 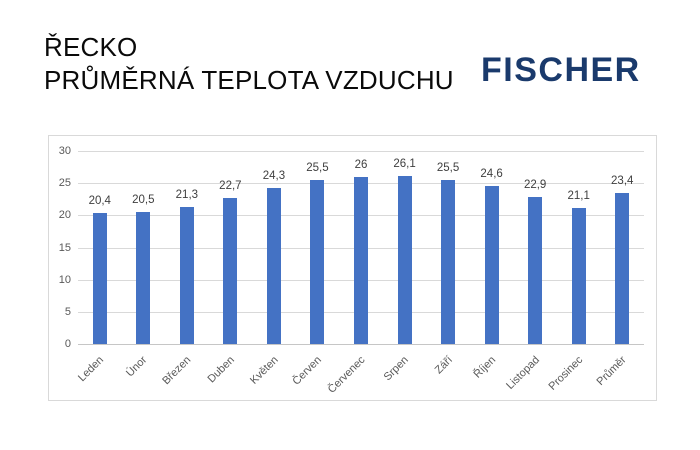 What do you see at coordinates (448, 261) in the screenshot?
I see `bar-Září` at bounding box center [448, 261].